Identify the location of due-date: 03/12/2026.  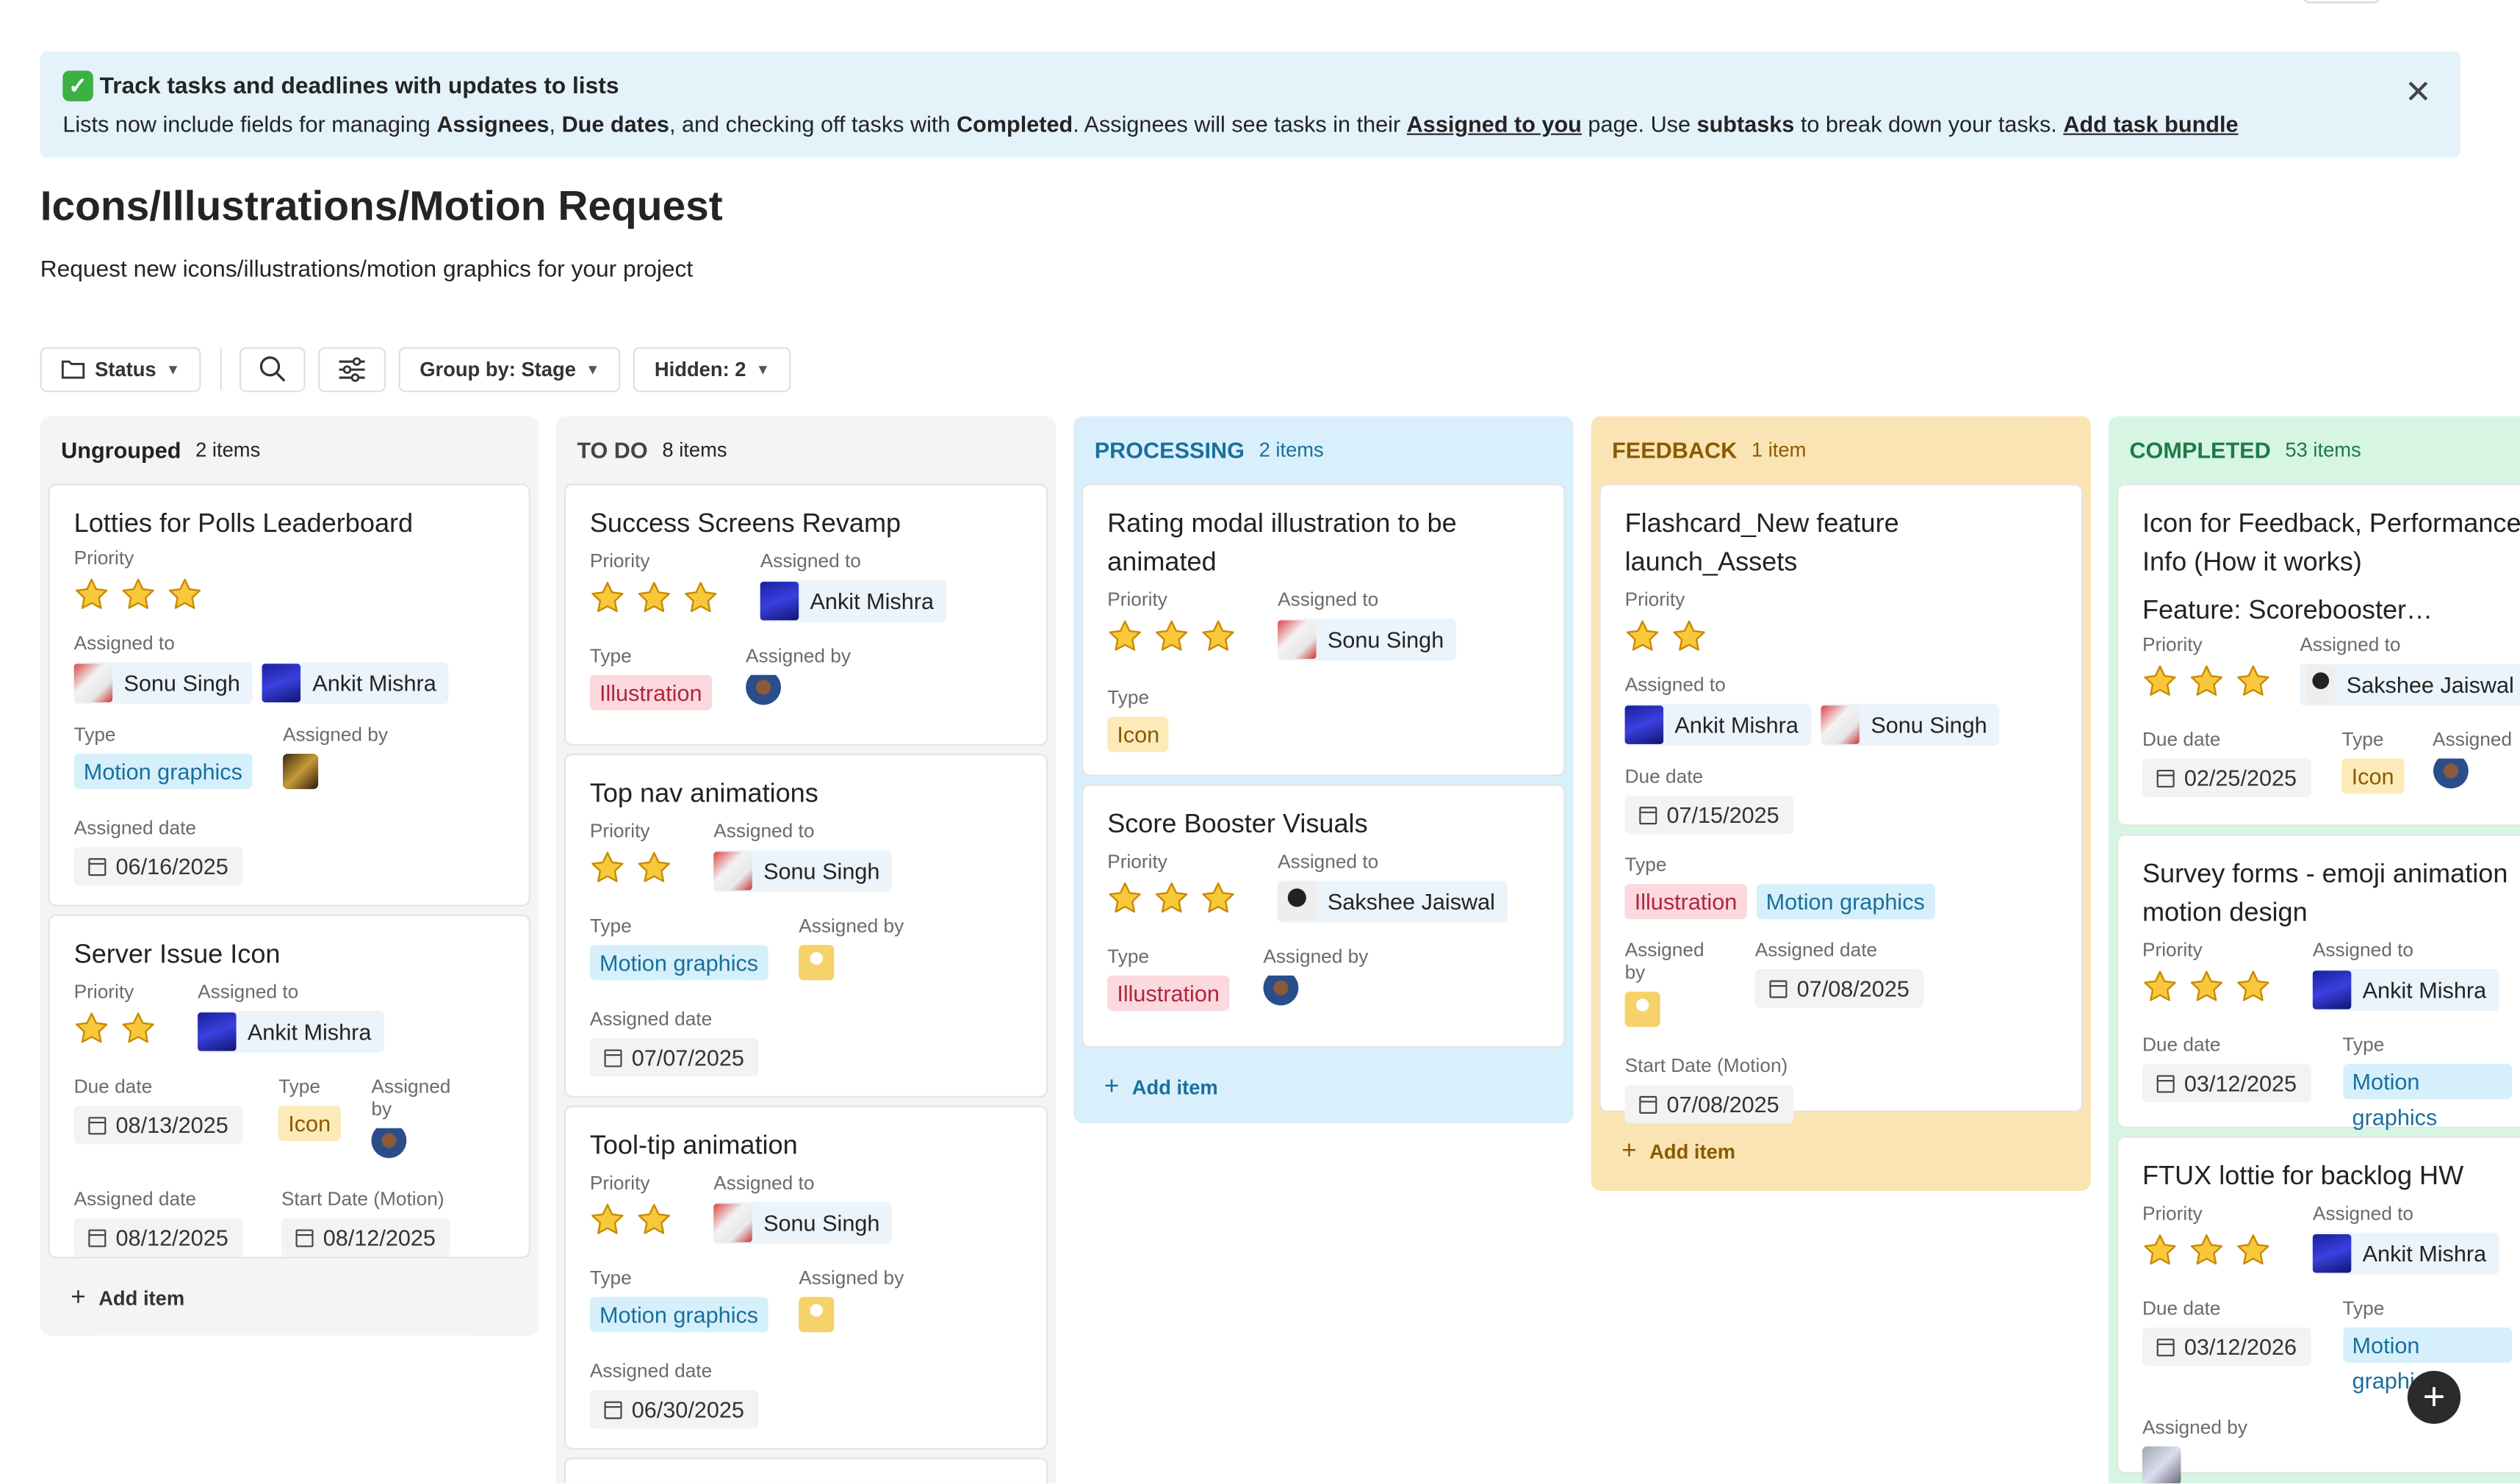
(2227, 1346).